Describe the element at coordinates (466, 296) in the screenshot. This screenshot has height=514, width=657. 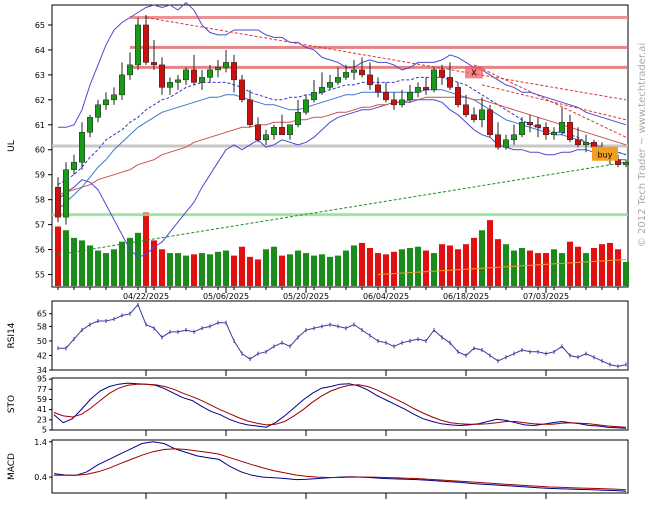
I see `x-tick-label: 06/18/2025` at that location.